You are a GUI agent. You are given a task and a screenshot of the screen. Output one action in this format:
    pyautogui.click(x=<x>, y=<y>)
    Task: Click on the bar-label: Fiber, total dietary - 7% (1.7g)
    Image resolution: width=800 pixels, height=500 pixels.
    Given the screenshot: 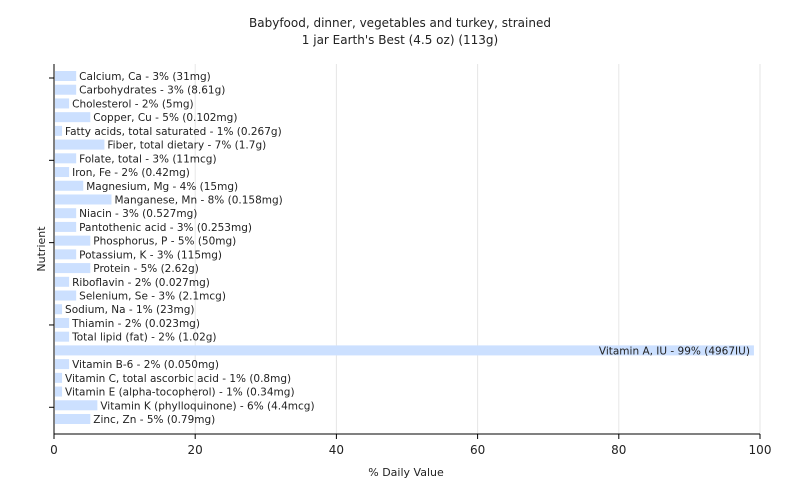 What is the action you would take?
    pyautogui.click(x=186, y=146)
    